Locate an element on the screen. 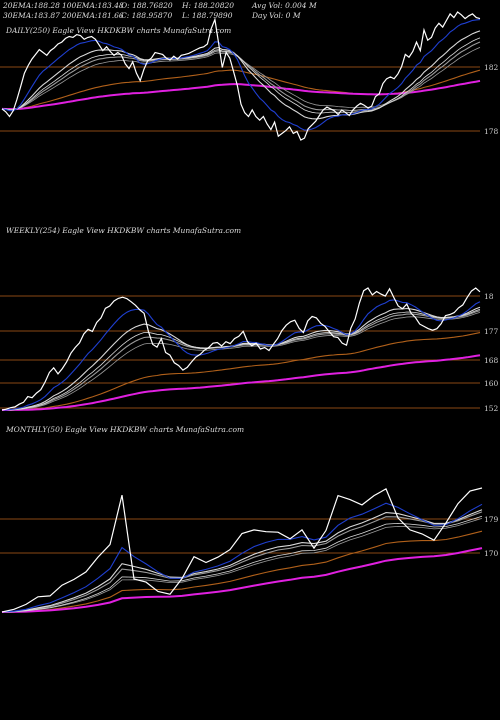 This screenshot has height=720, width=500. monthly-tick-label: 170 is located at coordinates (491, 553).